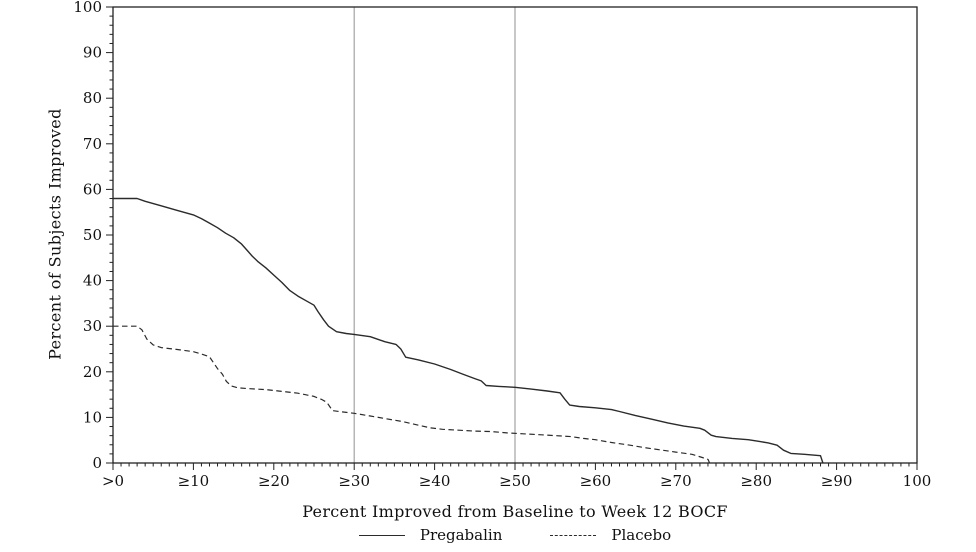  What do you see at coordinates (92, 98) in the screenshot?
I see `y-tick-label: 80` at bounding box center [92, 98].